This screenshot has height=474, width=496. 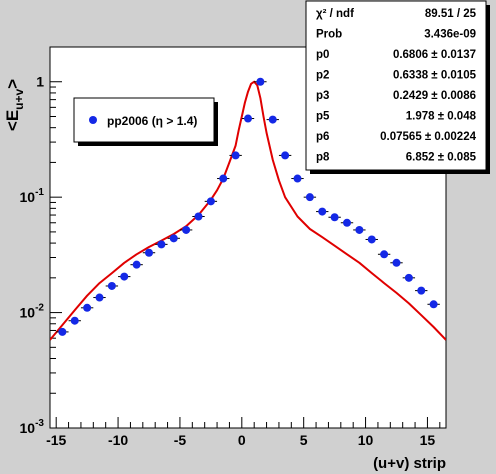 What do you see at coordinates (322, 76) in the screenshot?
I see `stats-row-label: p2` at bounding box center [322, 76].